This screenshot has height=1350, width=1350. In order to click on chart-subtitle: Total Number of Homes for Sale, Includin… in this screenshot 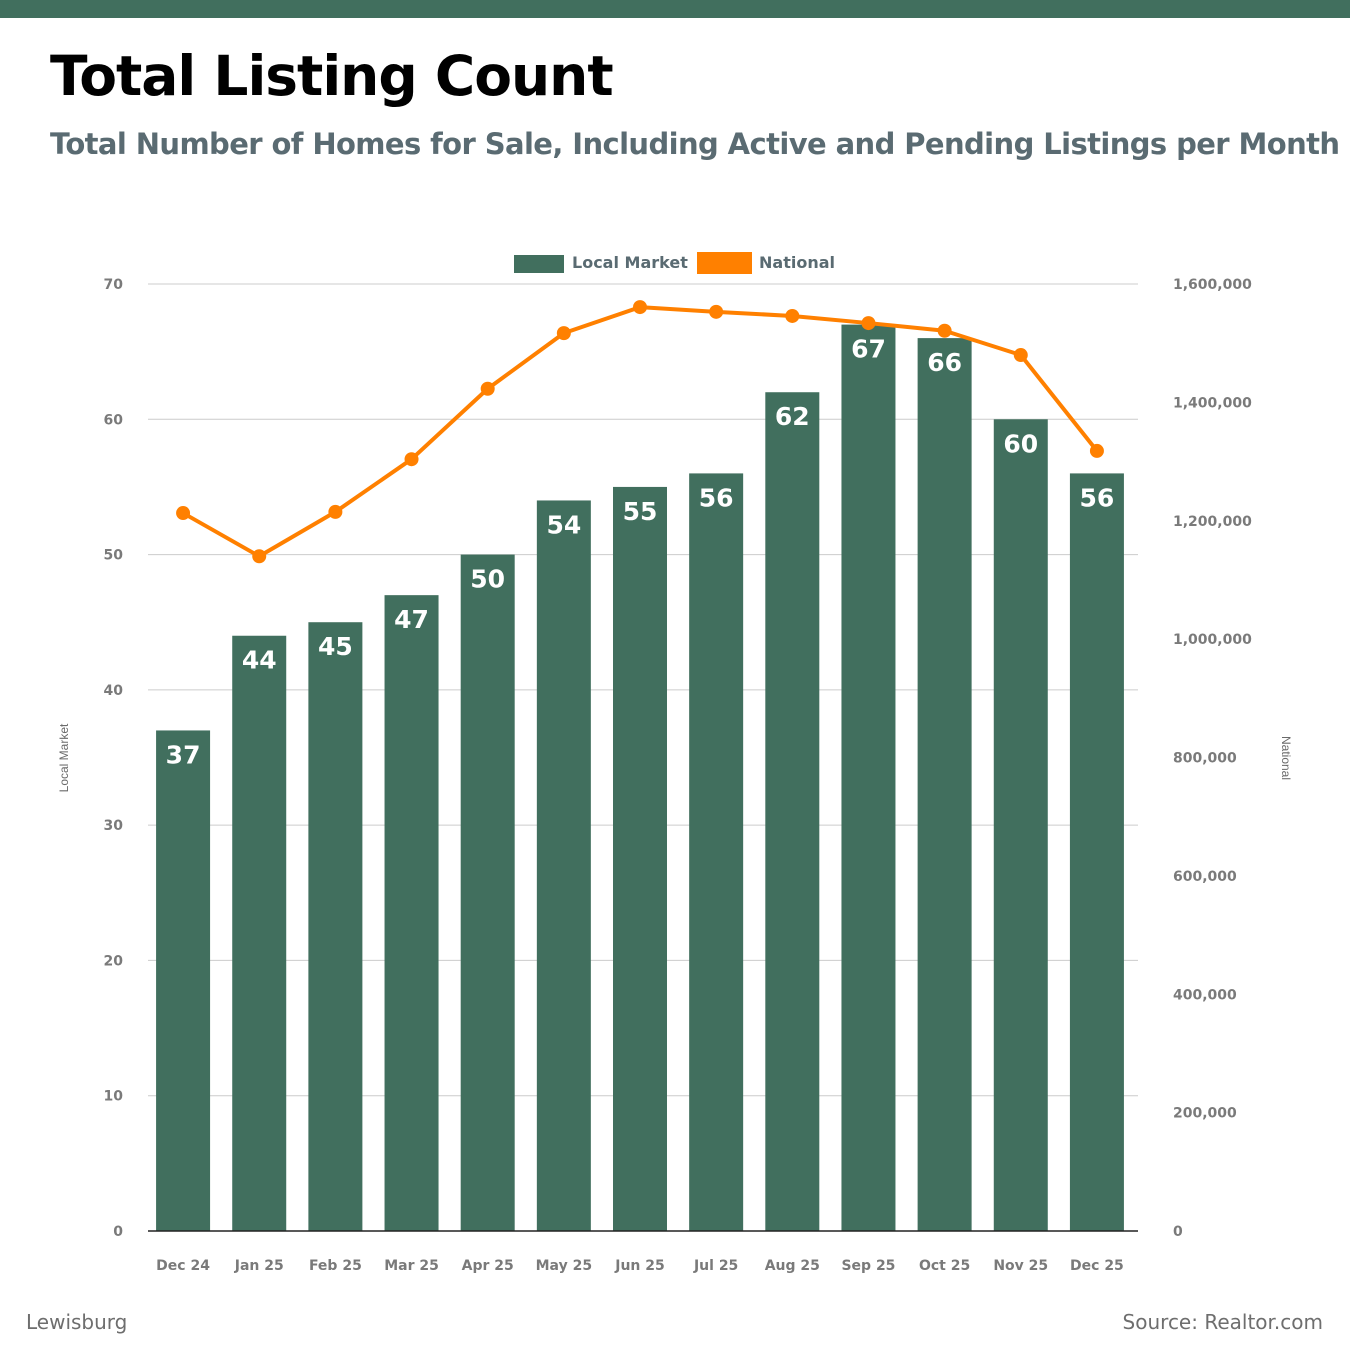, I will do `click(695, 144)`.